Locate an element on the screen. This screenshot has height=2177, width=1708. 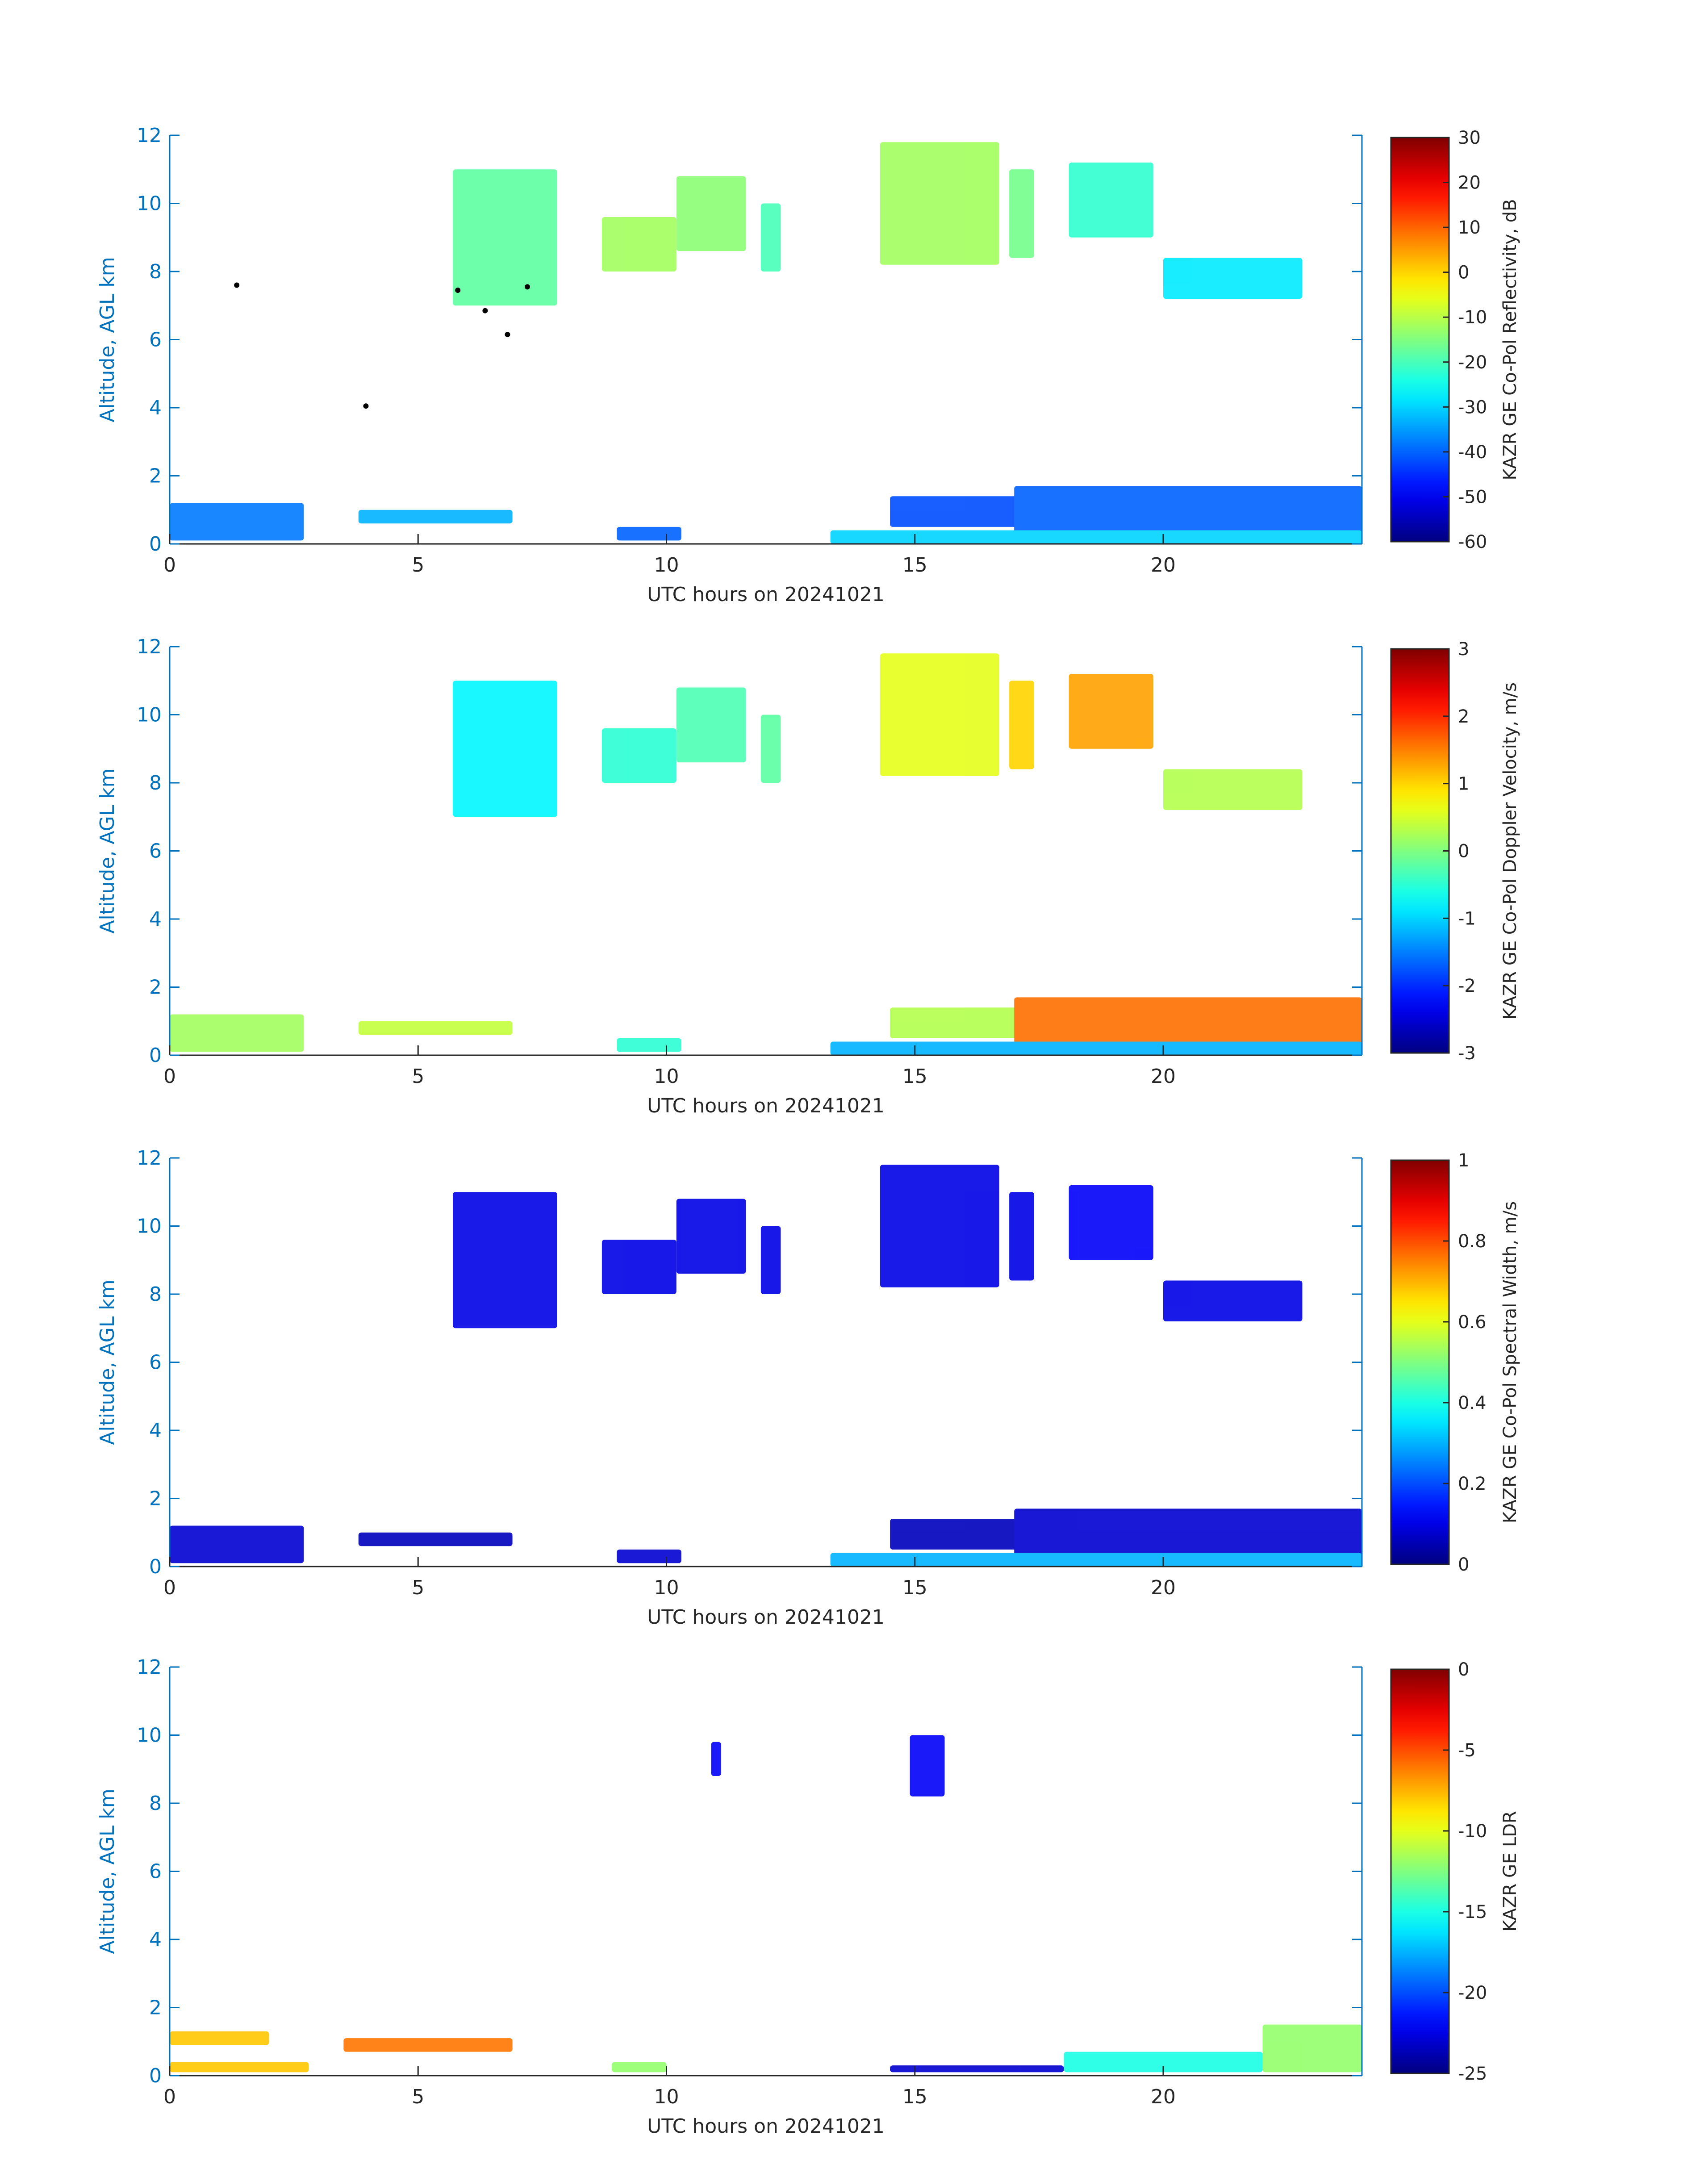
colorbar-label: KAZR GE Co-Pol Reflectivity, dB is located at coordinates (1510, 340).